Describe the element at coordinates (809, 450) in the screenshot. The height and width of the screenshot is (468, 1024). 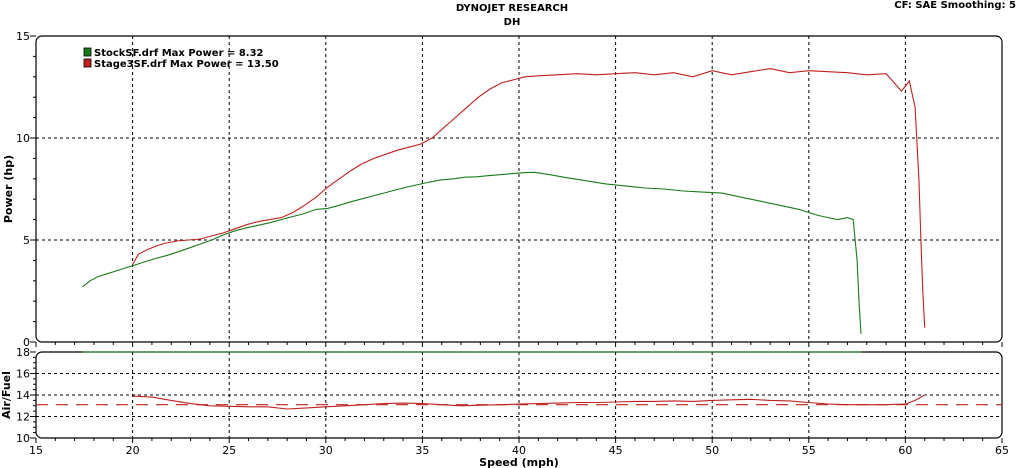
I see `x-tick-label: 55` at that location.